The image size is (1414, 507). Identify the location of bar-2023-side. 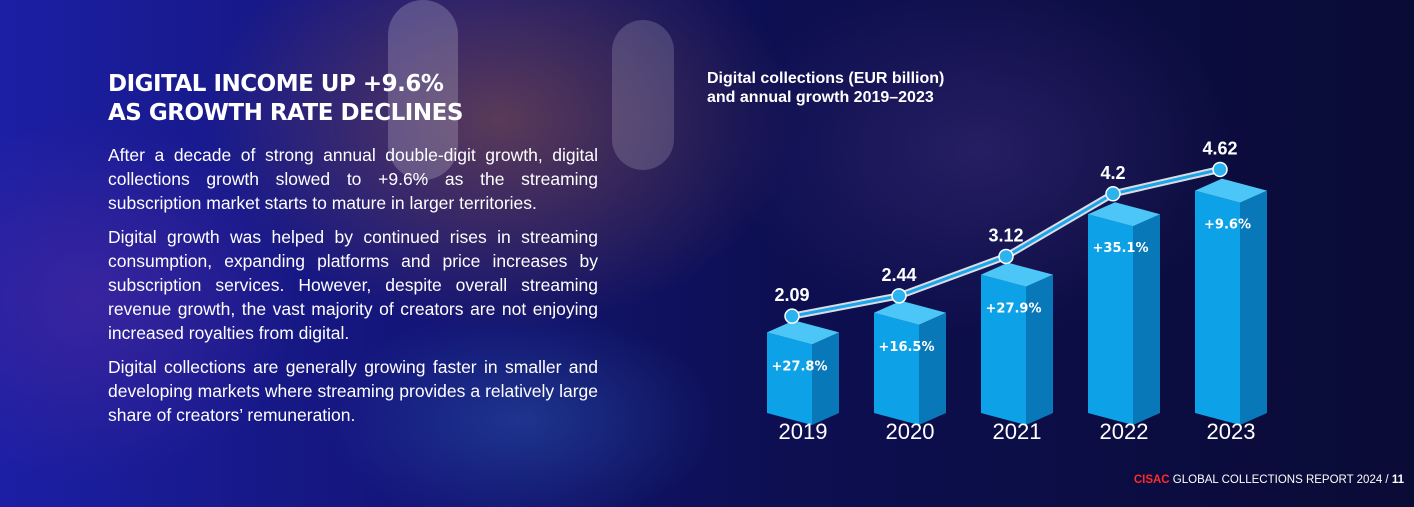
(1253, 307).